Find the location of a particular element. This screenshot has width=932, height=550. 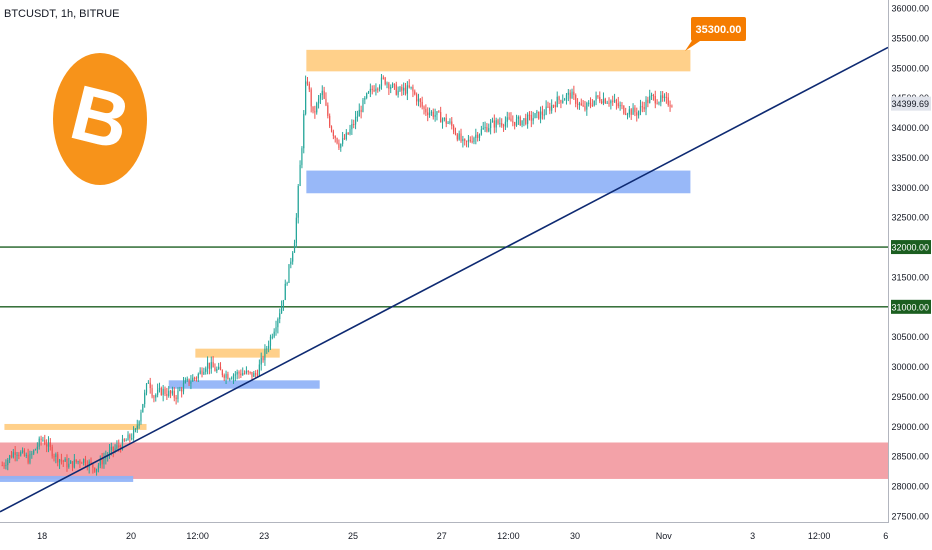

time-tick-label: 20 is located at coordinates (131, 536).